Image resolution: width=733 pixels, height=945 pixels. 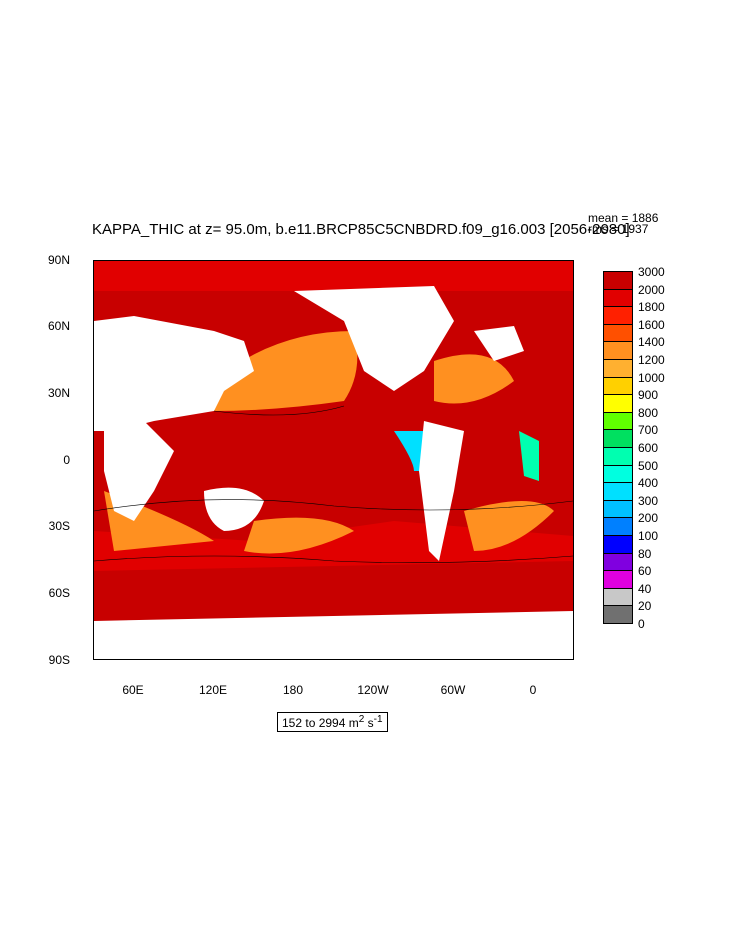 What do you see at coordinates (299, 535) in the screenshot?
I see `south-pacific-orange` at bounding box center [299, 535].